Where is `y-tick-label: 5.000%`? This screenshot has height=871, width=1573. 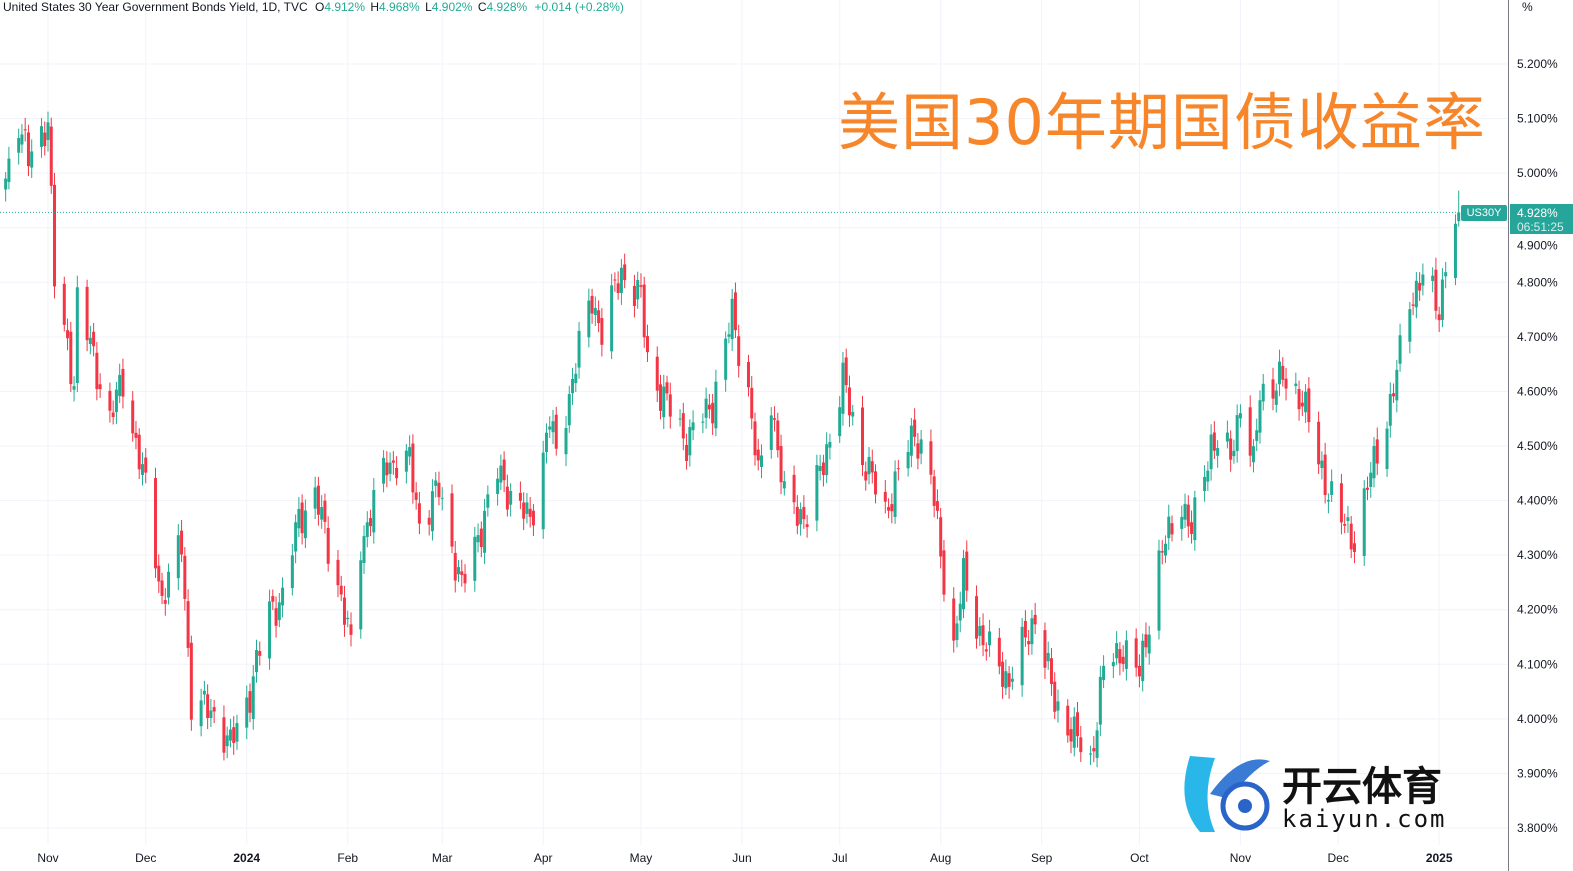
y-tick-label: 5.000% is located at coordinates (1537, 173).